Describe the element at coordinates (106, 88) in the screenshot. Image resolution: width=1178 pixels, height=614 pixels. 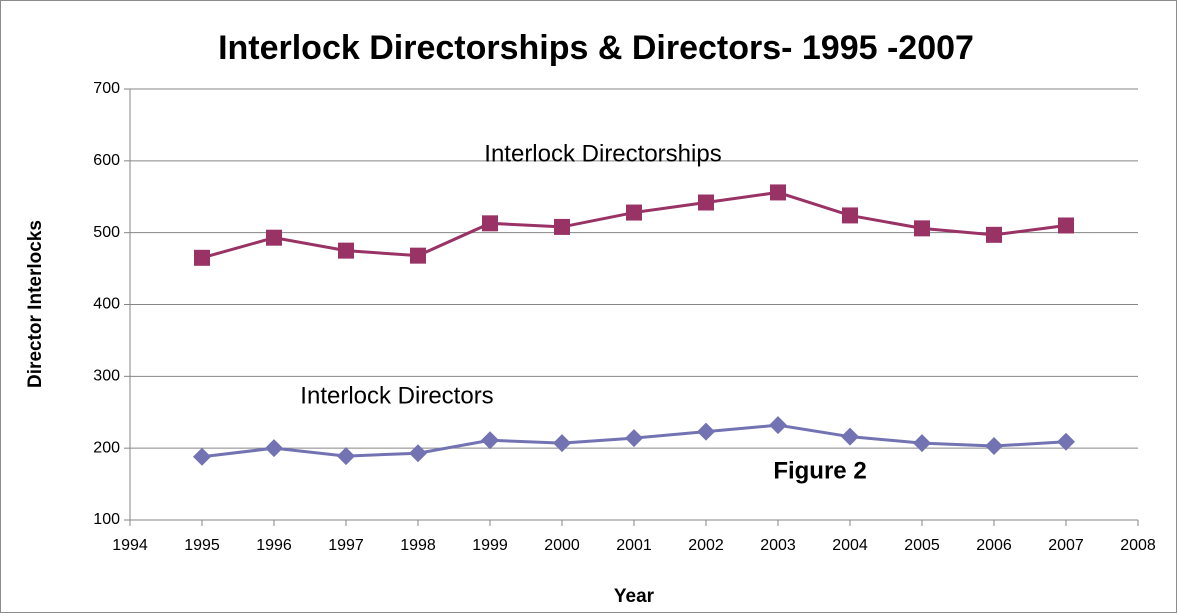
I see `y-tick-label: 700` at that location.